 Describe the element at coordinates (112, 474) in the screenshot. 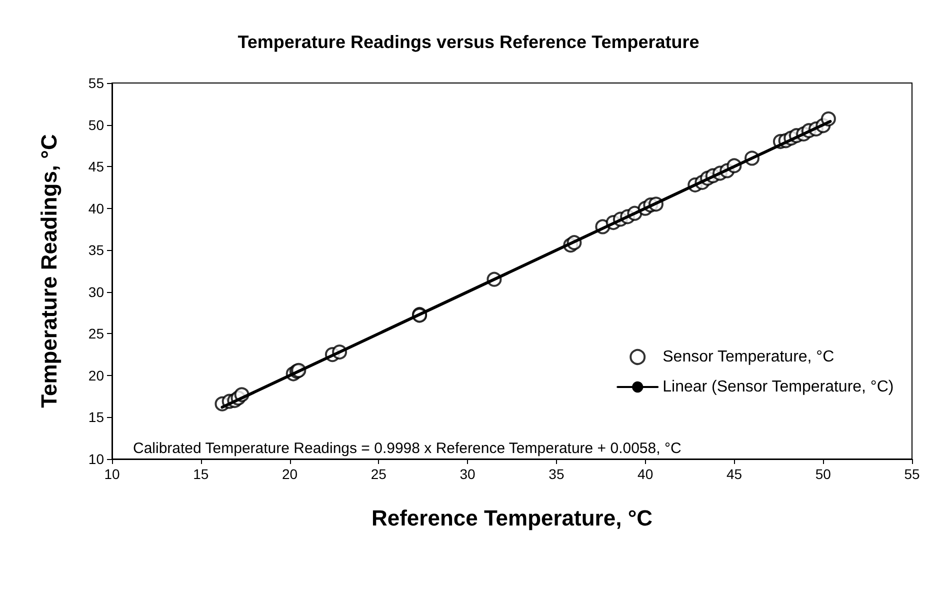

I see `x-tick-label: 10` at that location.